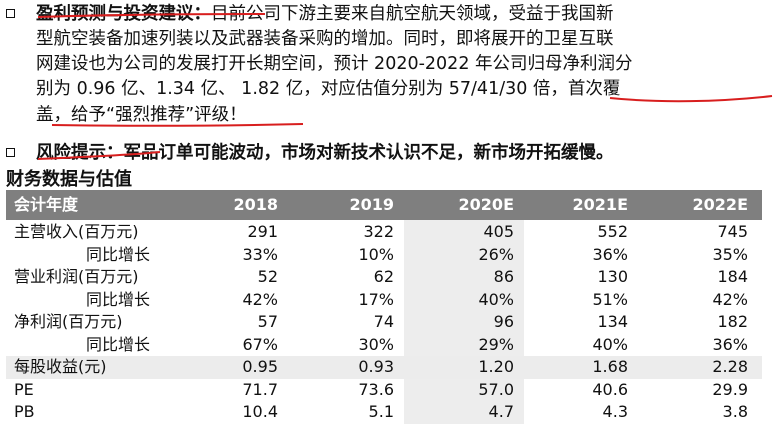  Describe the element at coordinates (381, 411) in the screenshot. I see `cell-2019: 5.1` at that location.